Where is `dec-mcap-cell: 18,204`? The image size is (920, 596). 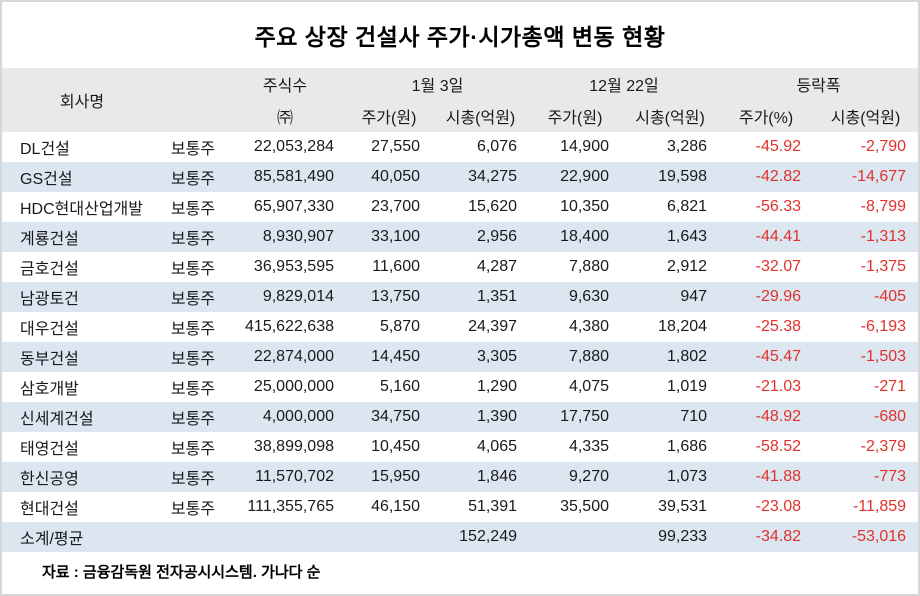 dec-mcap-cell: 18,204 is located at coordinates (683, 326).